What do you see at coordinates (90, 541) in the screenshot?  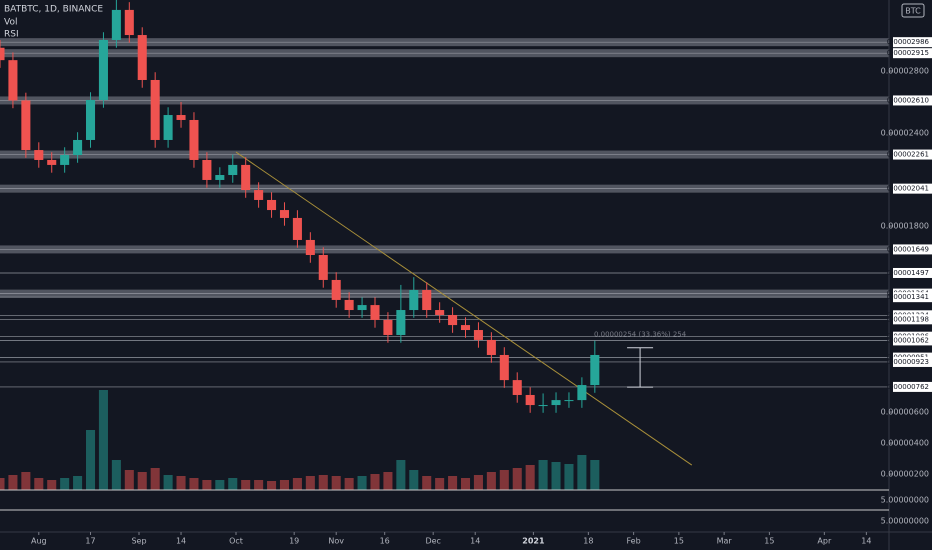 I see `x-tick-label: 17` at bounding box center [90, 541].